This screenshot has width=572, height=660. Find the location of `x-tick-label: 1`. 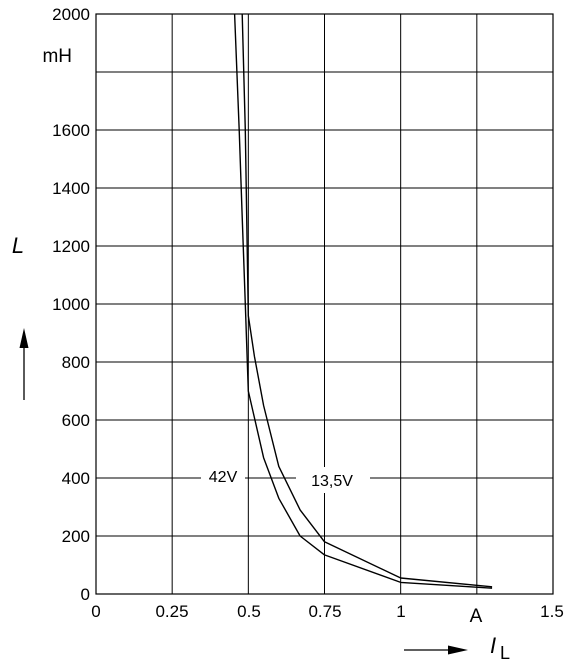

x-tick-label: 1 is located at coordinates (400, 611).